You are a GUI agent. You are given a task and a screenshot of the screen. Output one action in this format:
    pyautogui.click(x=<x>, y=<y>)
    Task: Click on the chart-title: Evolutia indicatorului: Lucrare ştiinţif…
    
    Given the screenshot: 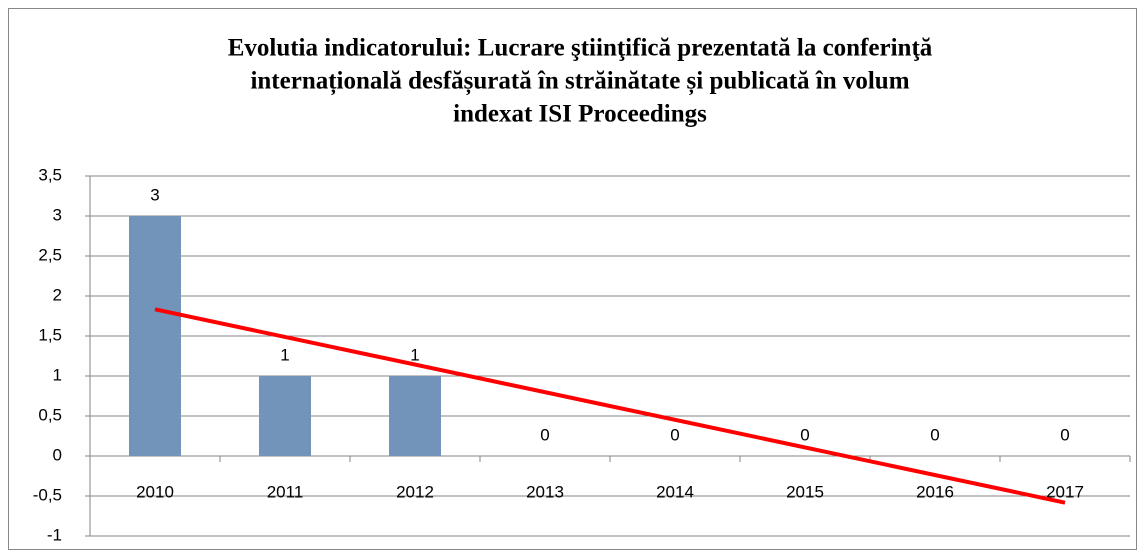 What is the action you would take?
    pyautogui.click(x=580, y=48)
    